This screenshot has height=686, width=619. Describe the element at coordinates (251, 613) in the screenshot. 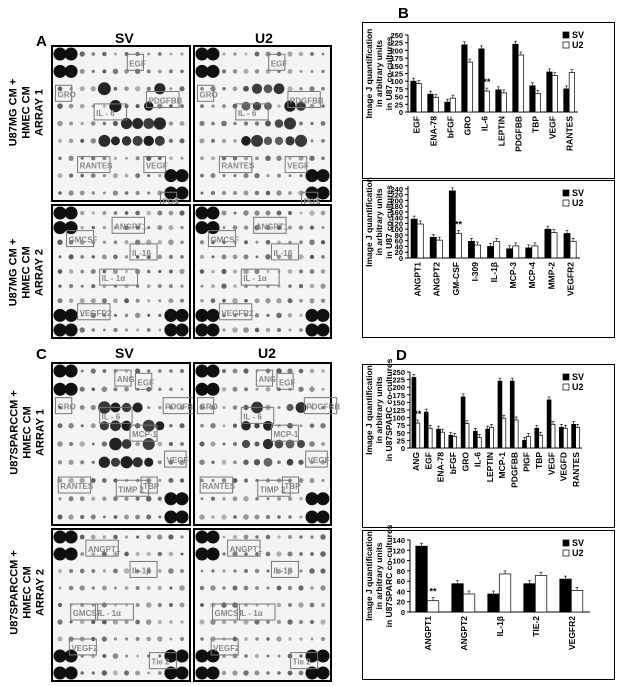

I see `blot-label: IL - 1α` at that location.